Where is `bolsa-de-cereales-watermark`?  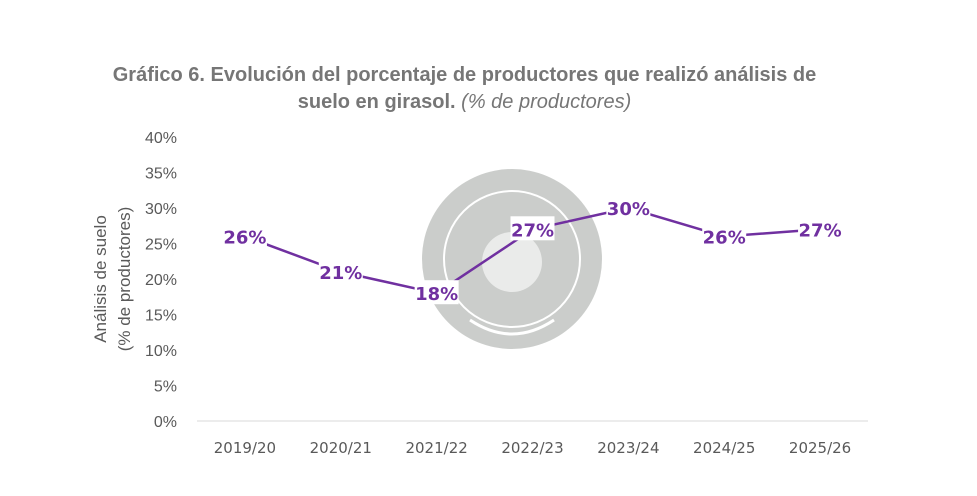 bolsa-de-cereales-watermark is located at coordinates (512, 259).